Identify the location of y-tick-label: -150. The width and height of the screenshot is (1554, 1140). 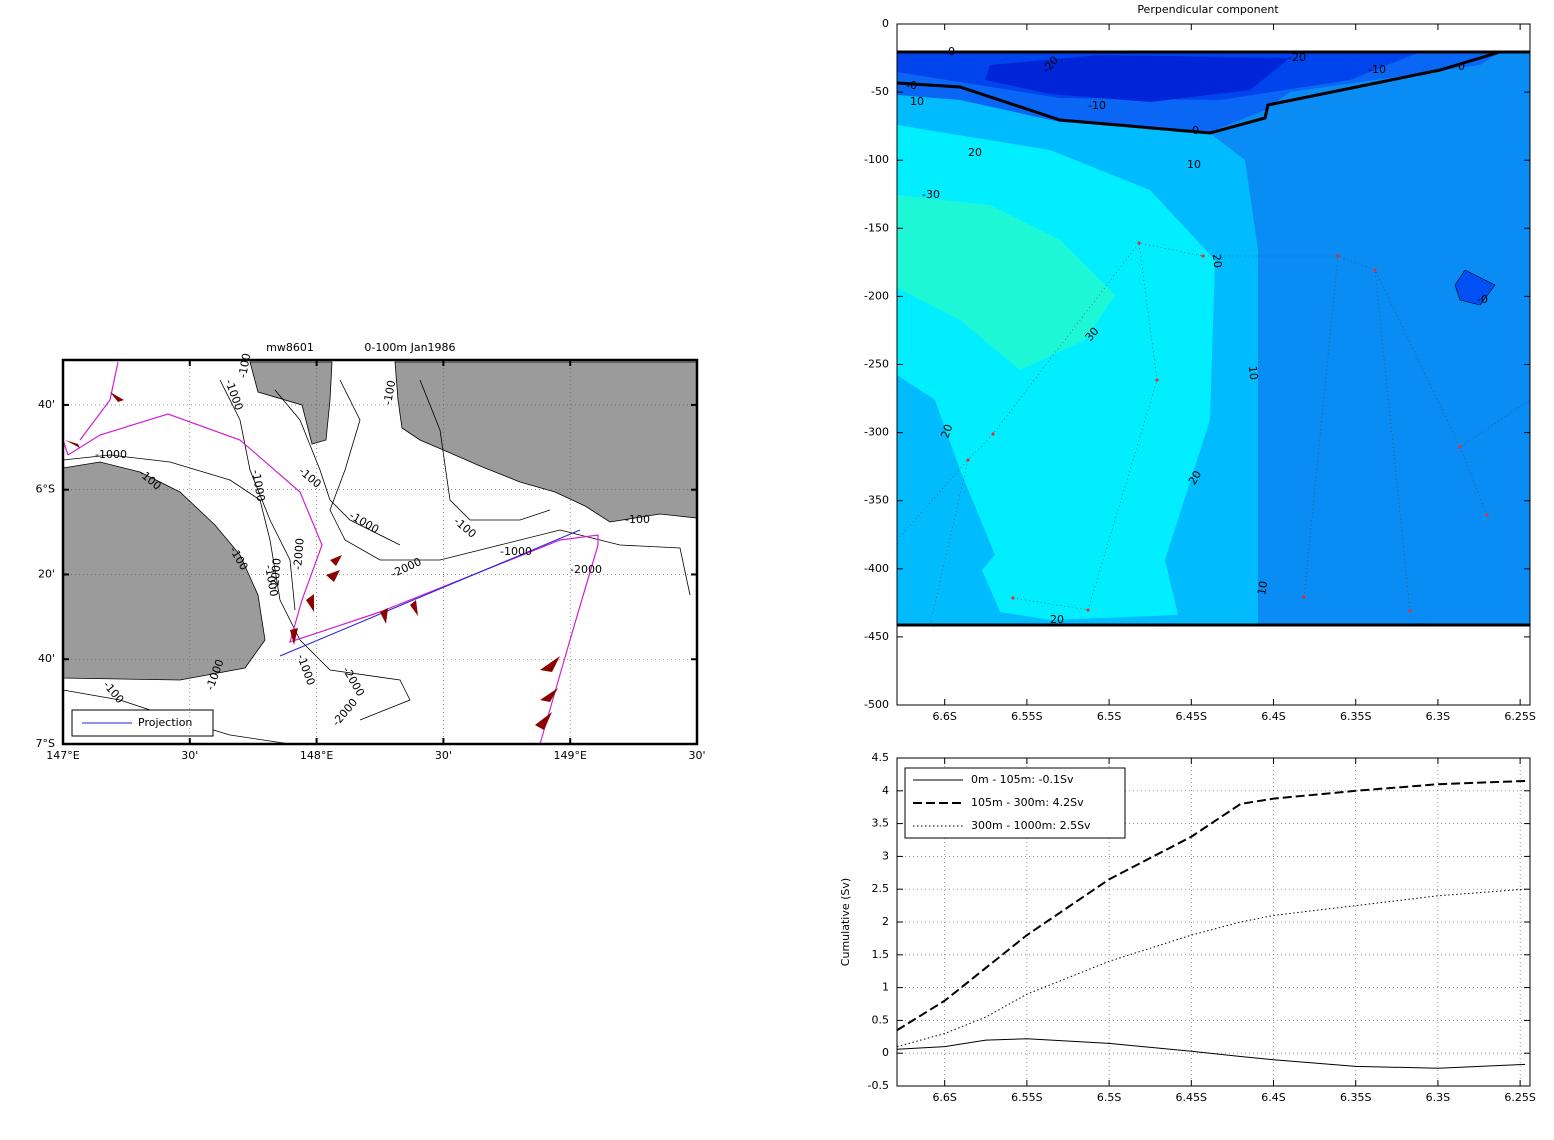
(876, 227).